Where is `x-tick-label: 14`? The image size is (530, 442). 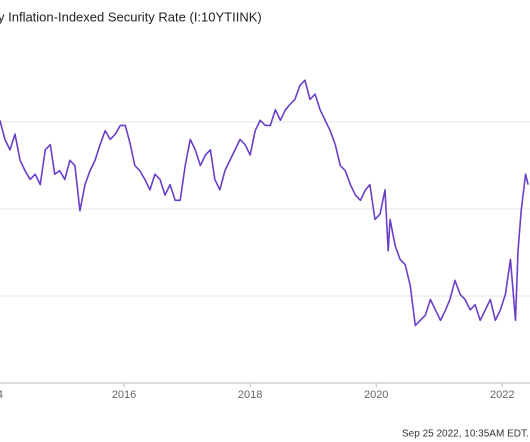 x-tick-label: 14 is located at coordinates (1, 395).